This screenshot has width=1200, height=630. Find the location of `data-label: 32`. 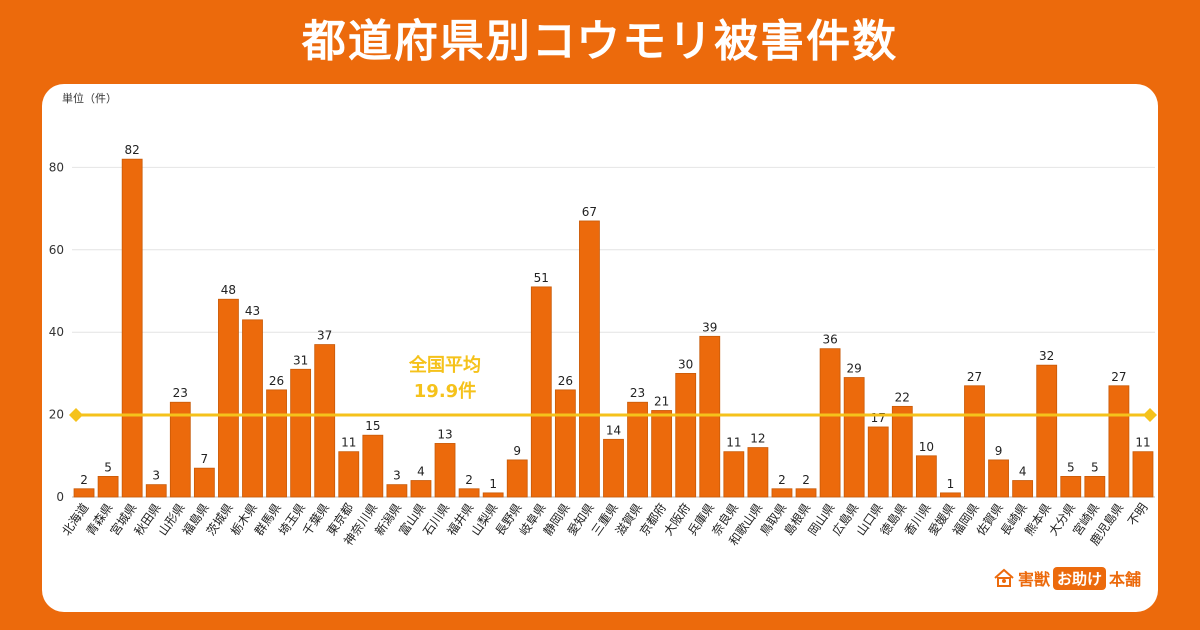

data-label: 32 is located at coordinates (1046, 356).